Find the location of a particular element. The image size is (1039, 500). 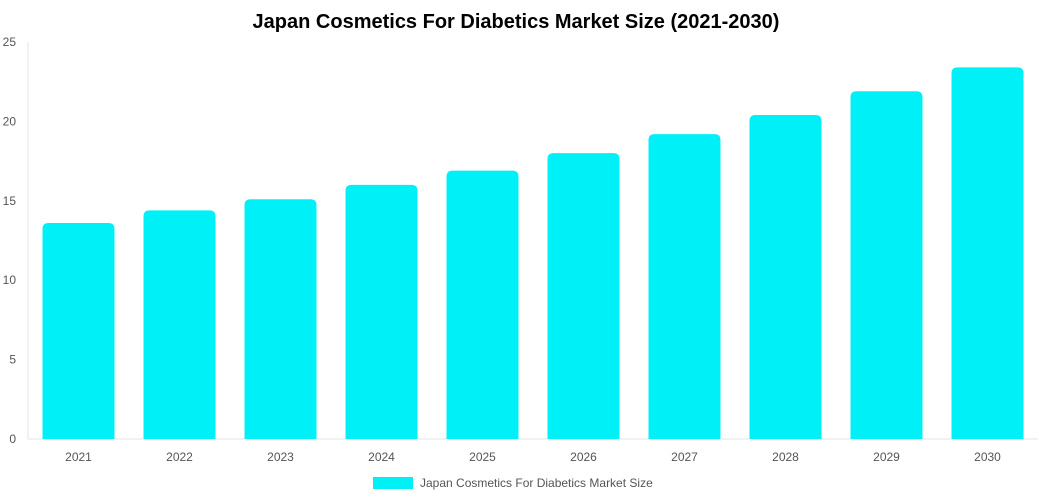

bar-2026 is located at coordinates (583, 296).